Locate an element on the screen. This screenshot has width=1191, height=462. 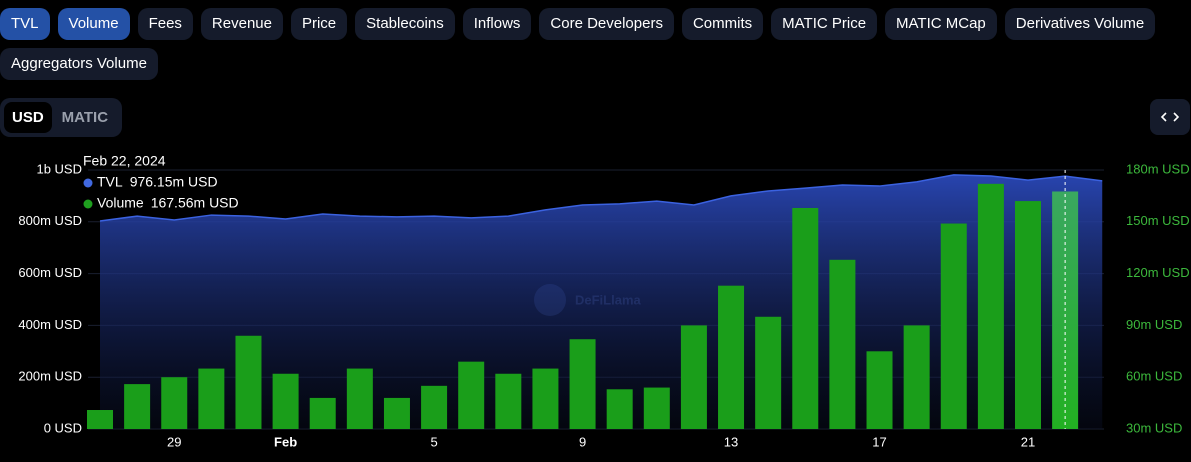
tab: Fees is located at coordinates (165, 24).